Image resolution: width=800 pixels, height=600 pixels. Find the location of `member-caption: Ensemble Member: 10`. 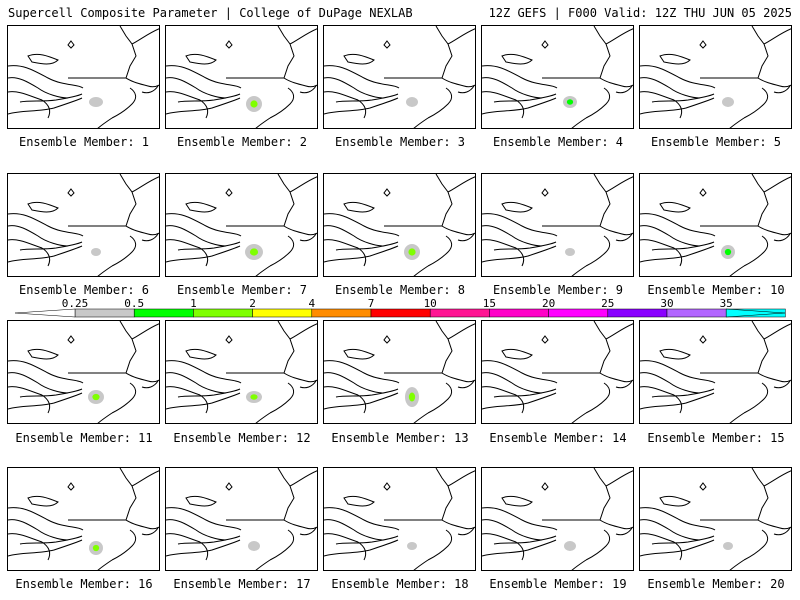

member-caption: Ensemble Member: 10 is located at coordinates (716, 290).